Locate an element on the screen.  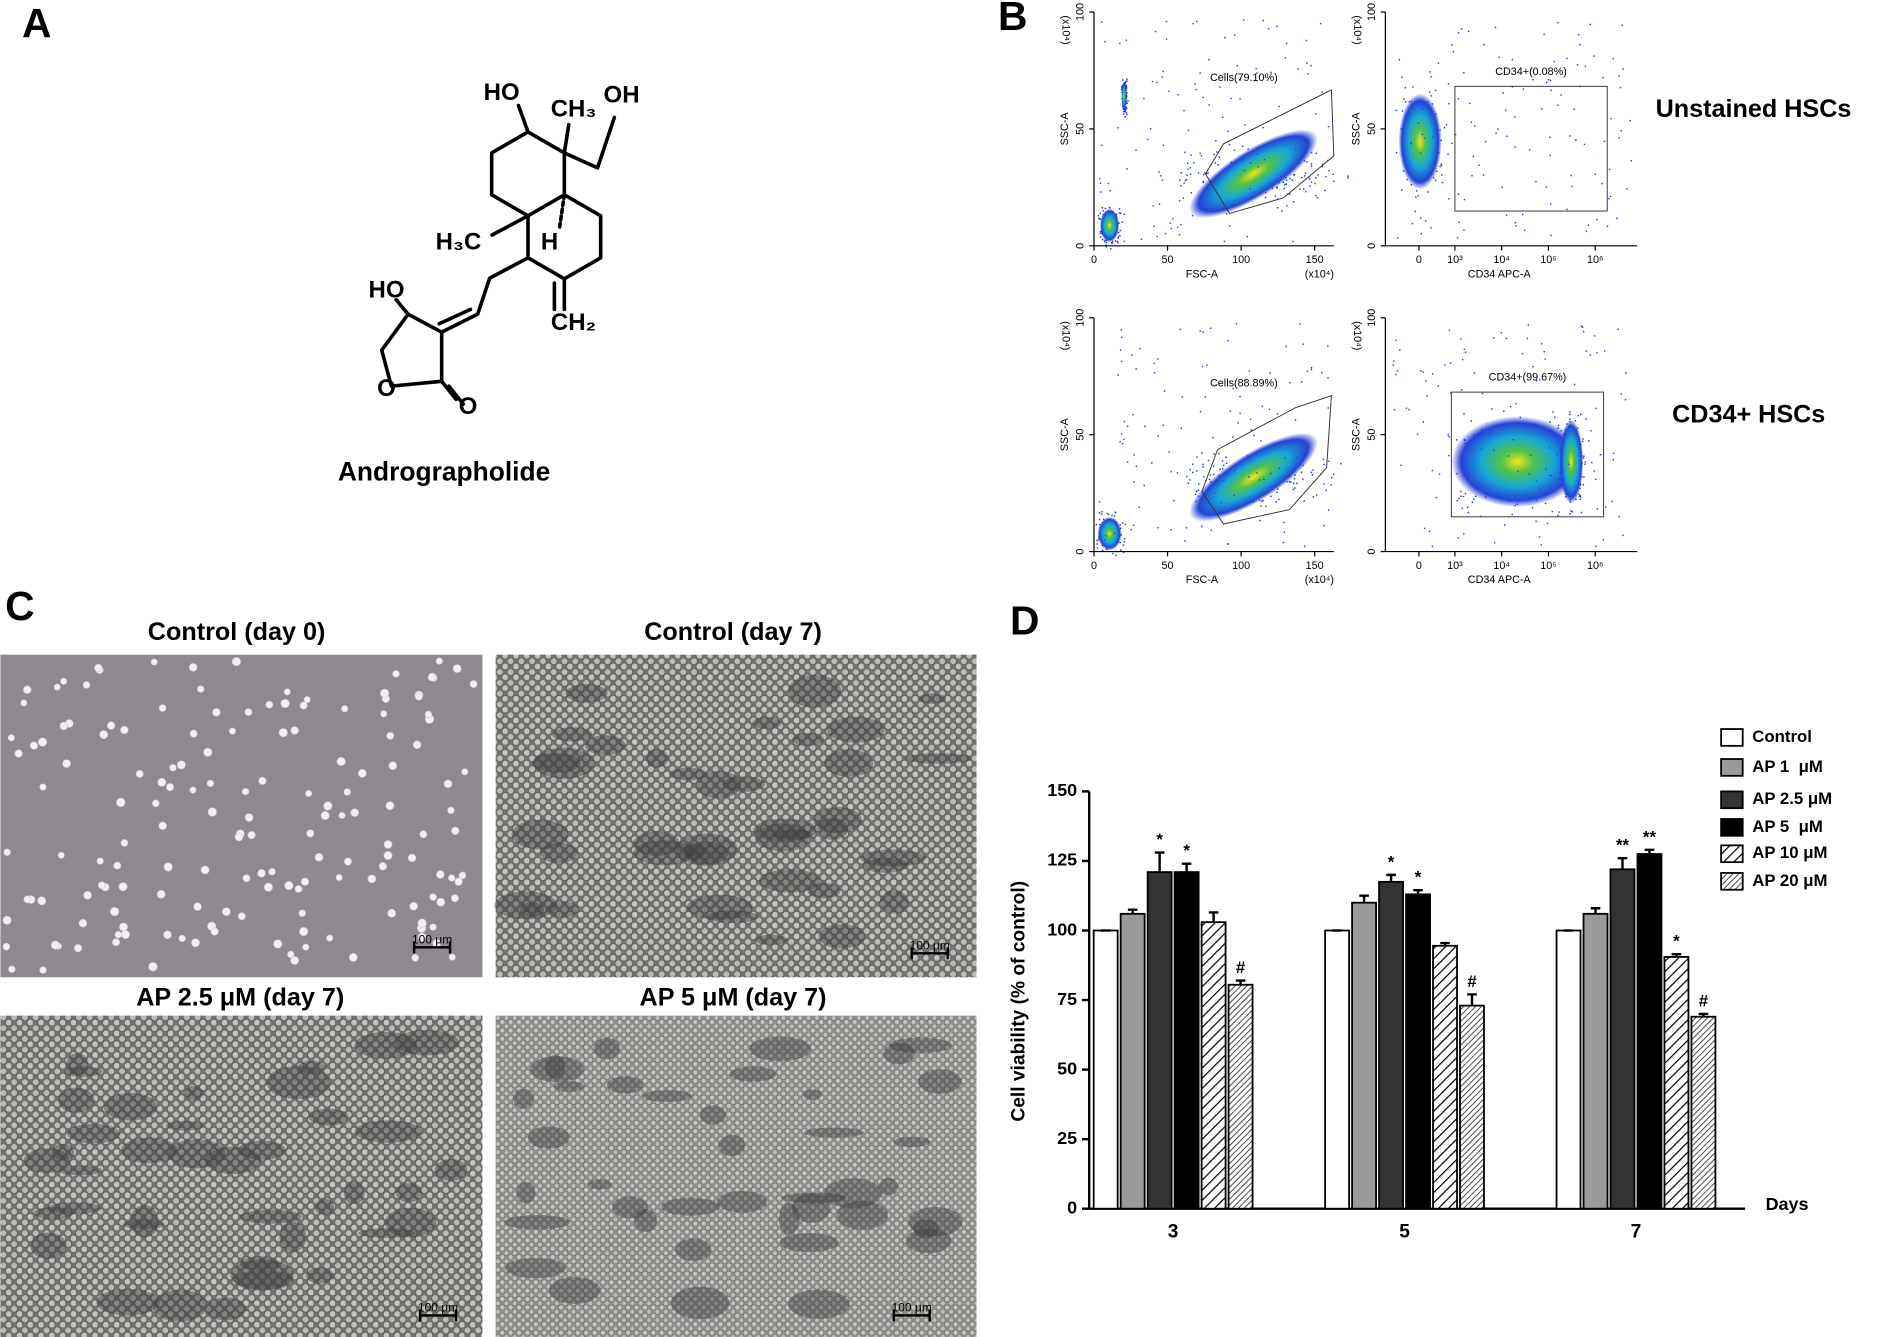
bond is located at coordinates (523, 118).